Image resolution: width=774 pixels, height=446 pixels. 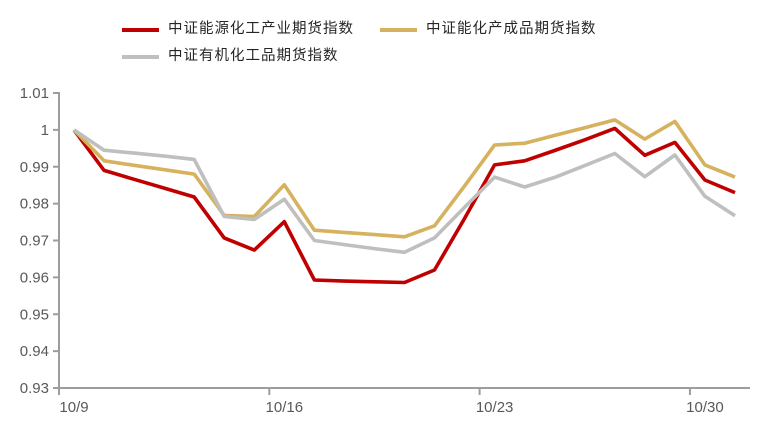 What do you see at coordinates (34, 93) in the screenshot?
I see `y-axis-tick-label: 1.01` at bounding box center [34, 93].